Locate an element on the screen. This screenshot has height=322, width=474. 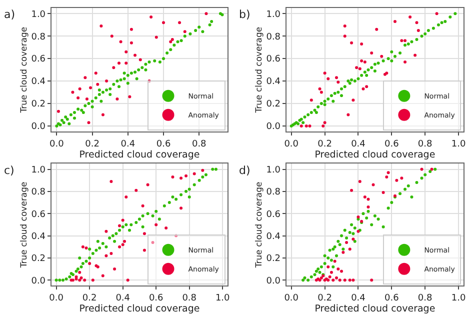
chart-title: b) is located at coordinates (244, 14).